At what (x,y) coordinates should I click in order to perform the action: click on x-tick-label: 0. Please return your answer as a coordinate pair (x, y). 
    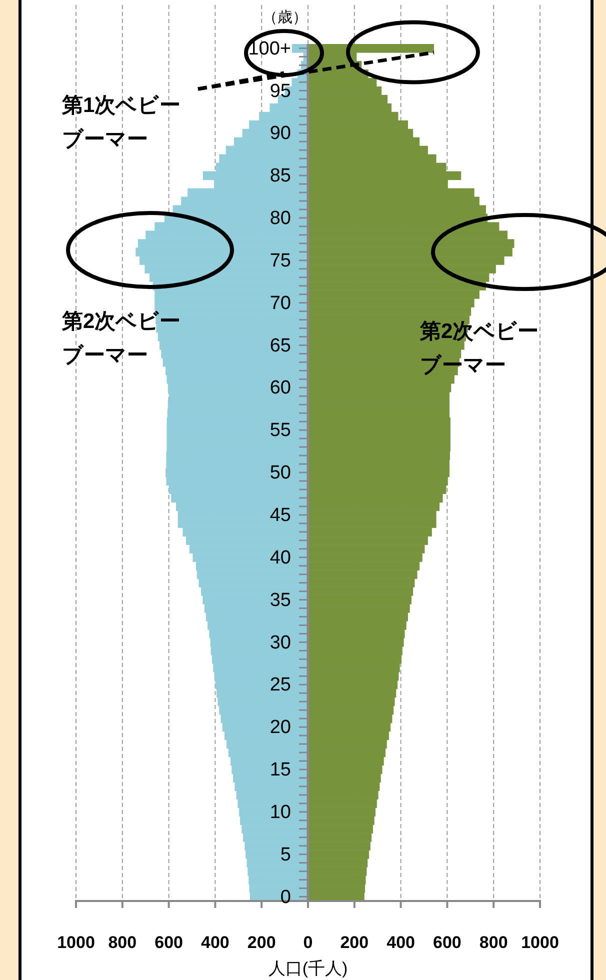
    Looking at the image, I should click on (308, 942).